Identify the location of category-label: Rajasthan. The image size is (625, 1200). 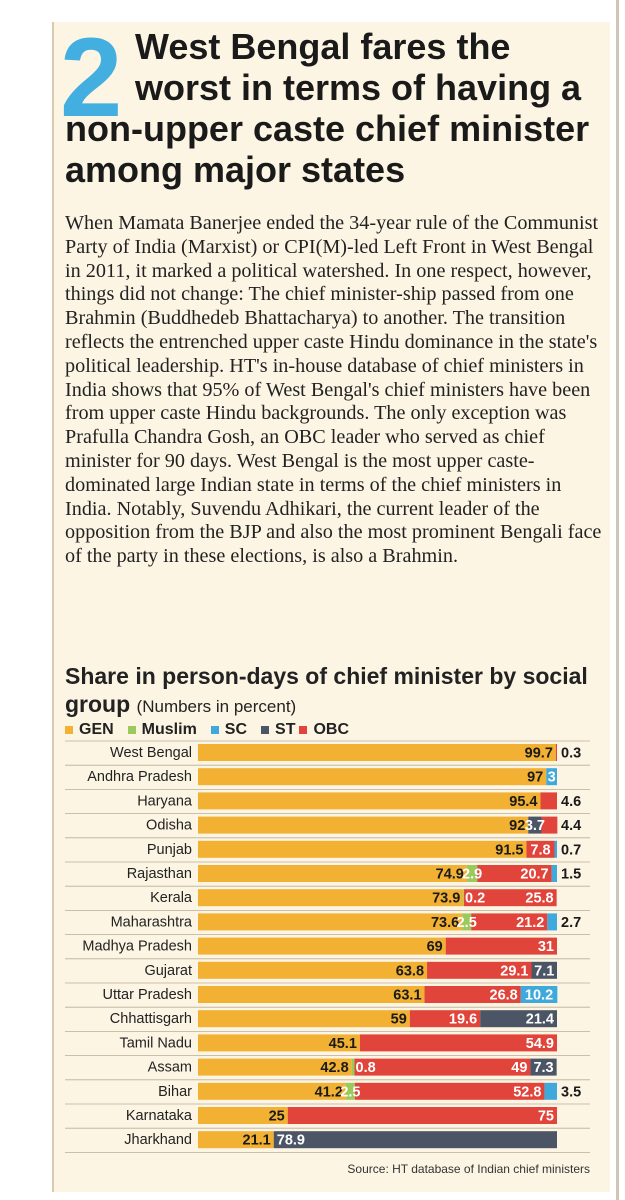
(159, 874).